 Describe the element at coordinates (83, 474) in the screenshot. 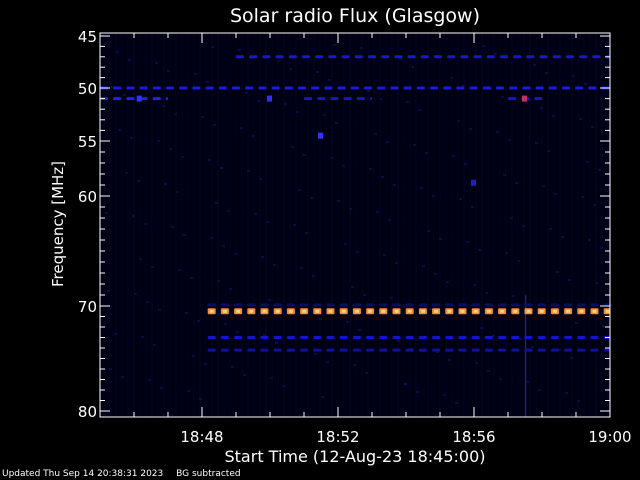

I see `updated-timestamp: Updated Thu Sep 14 20:38:31 2023` at that location.